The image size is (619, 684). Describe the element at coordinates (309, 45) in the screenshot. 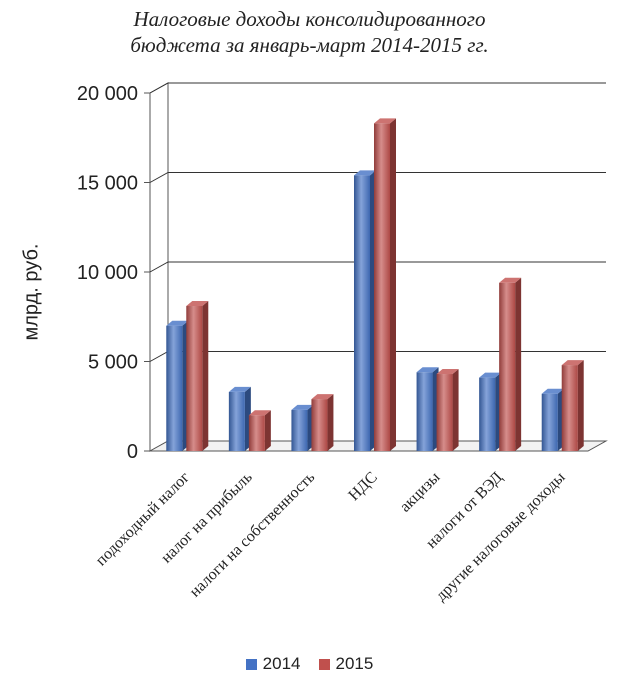

I see `chart-title-line-2: бюджета за январь-март 2014-2015 гг.` at that location.